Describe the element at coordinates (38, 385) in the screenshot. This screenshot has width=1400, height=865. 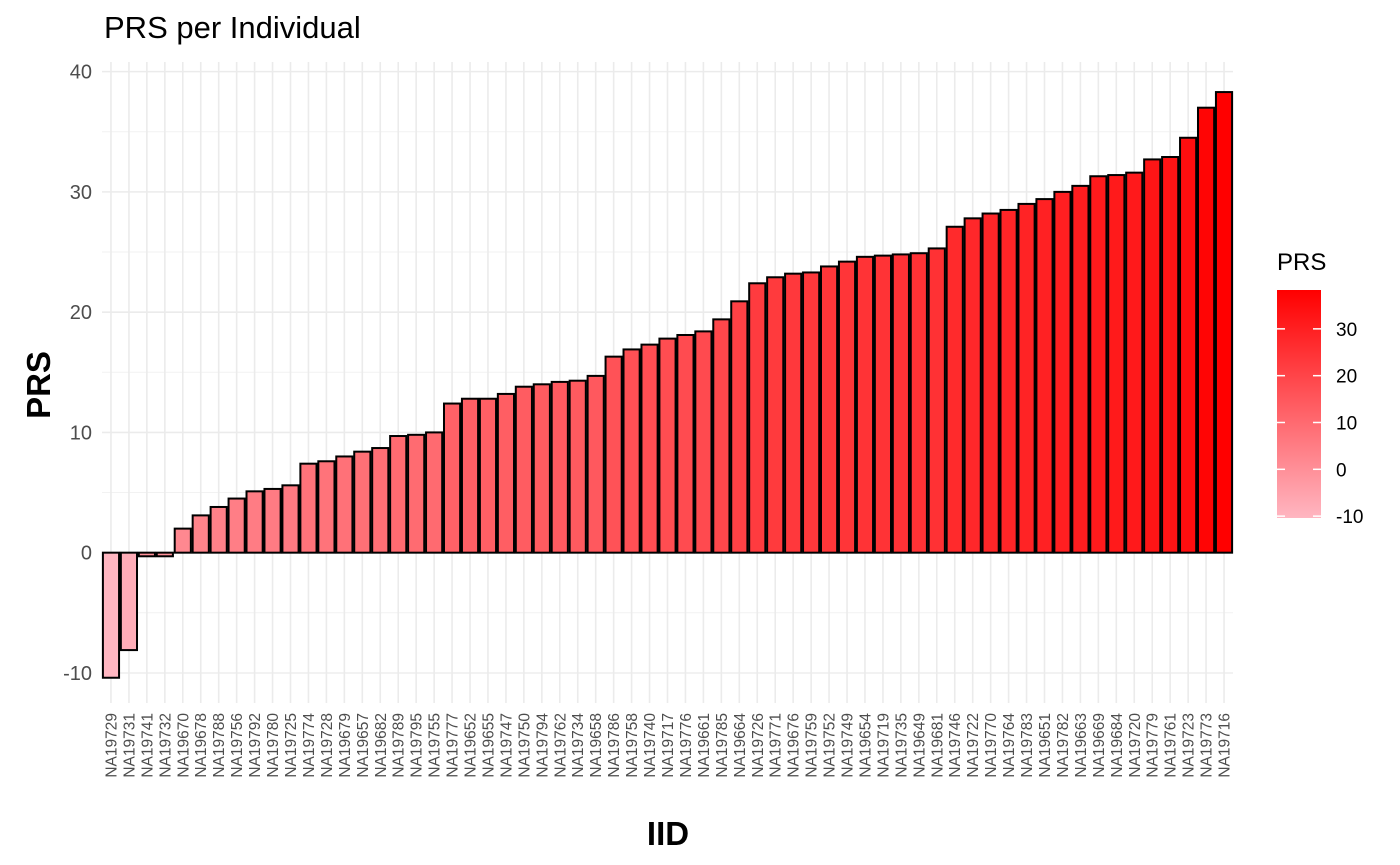
I see `y-axis-label: PRS` at that location.